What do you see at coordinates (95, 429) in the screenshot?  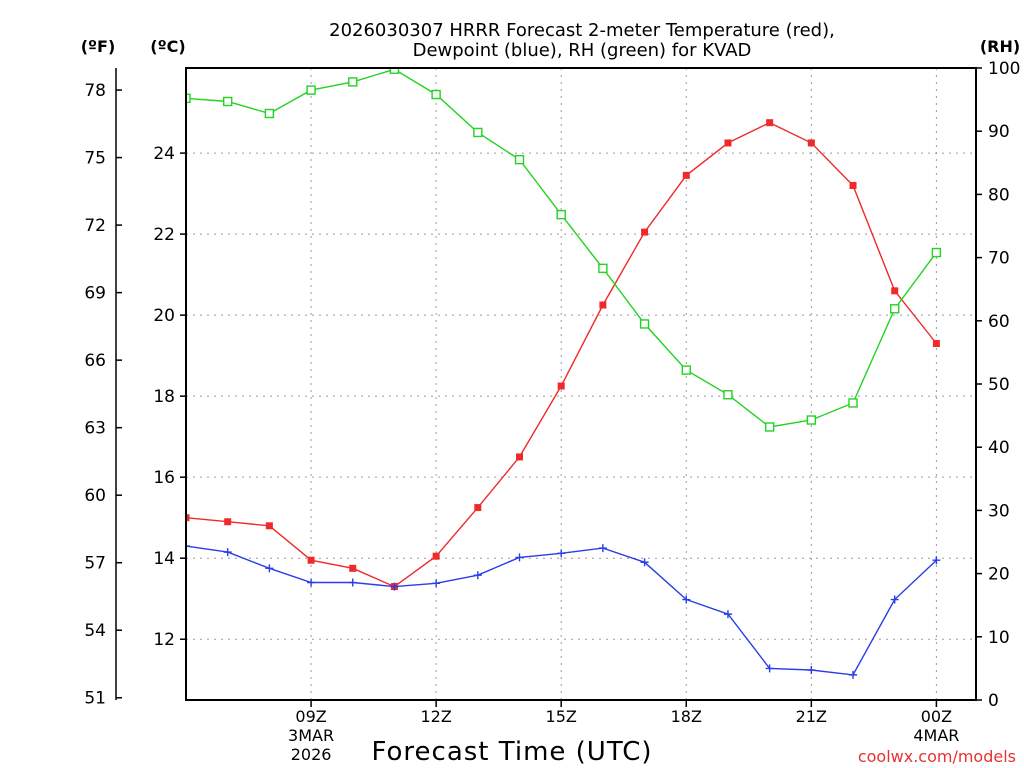 I see `fahrenheit-tick-label: 63` at bounding box center [95, 429].